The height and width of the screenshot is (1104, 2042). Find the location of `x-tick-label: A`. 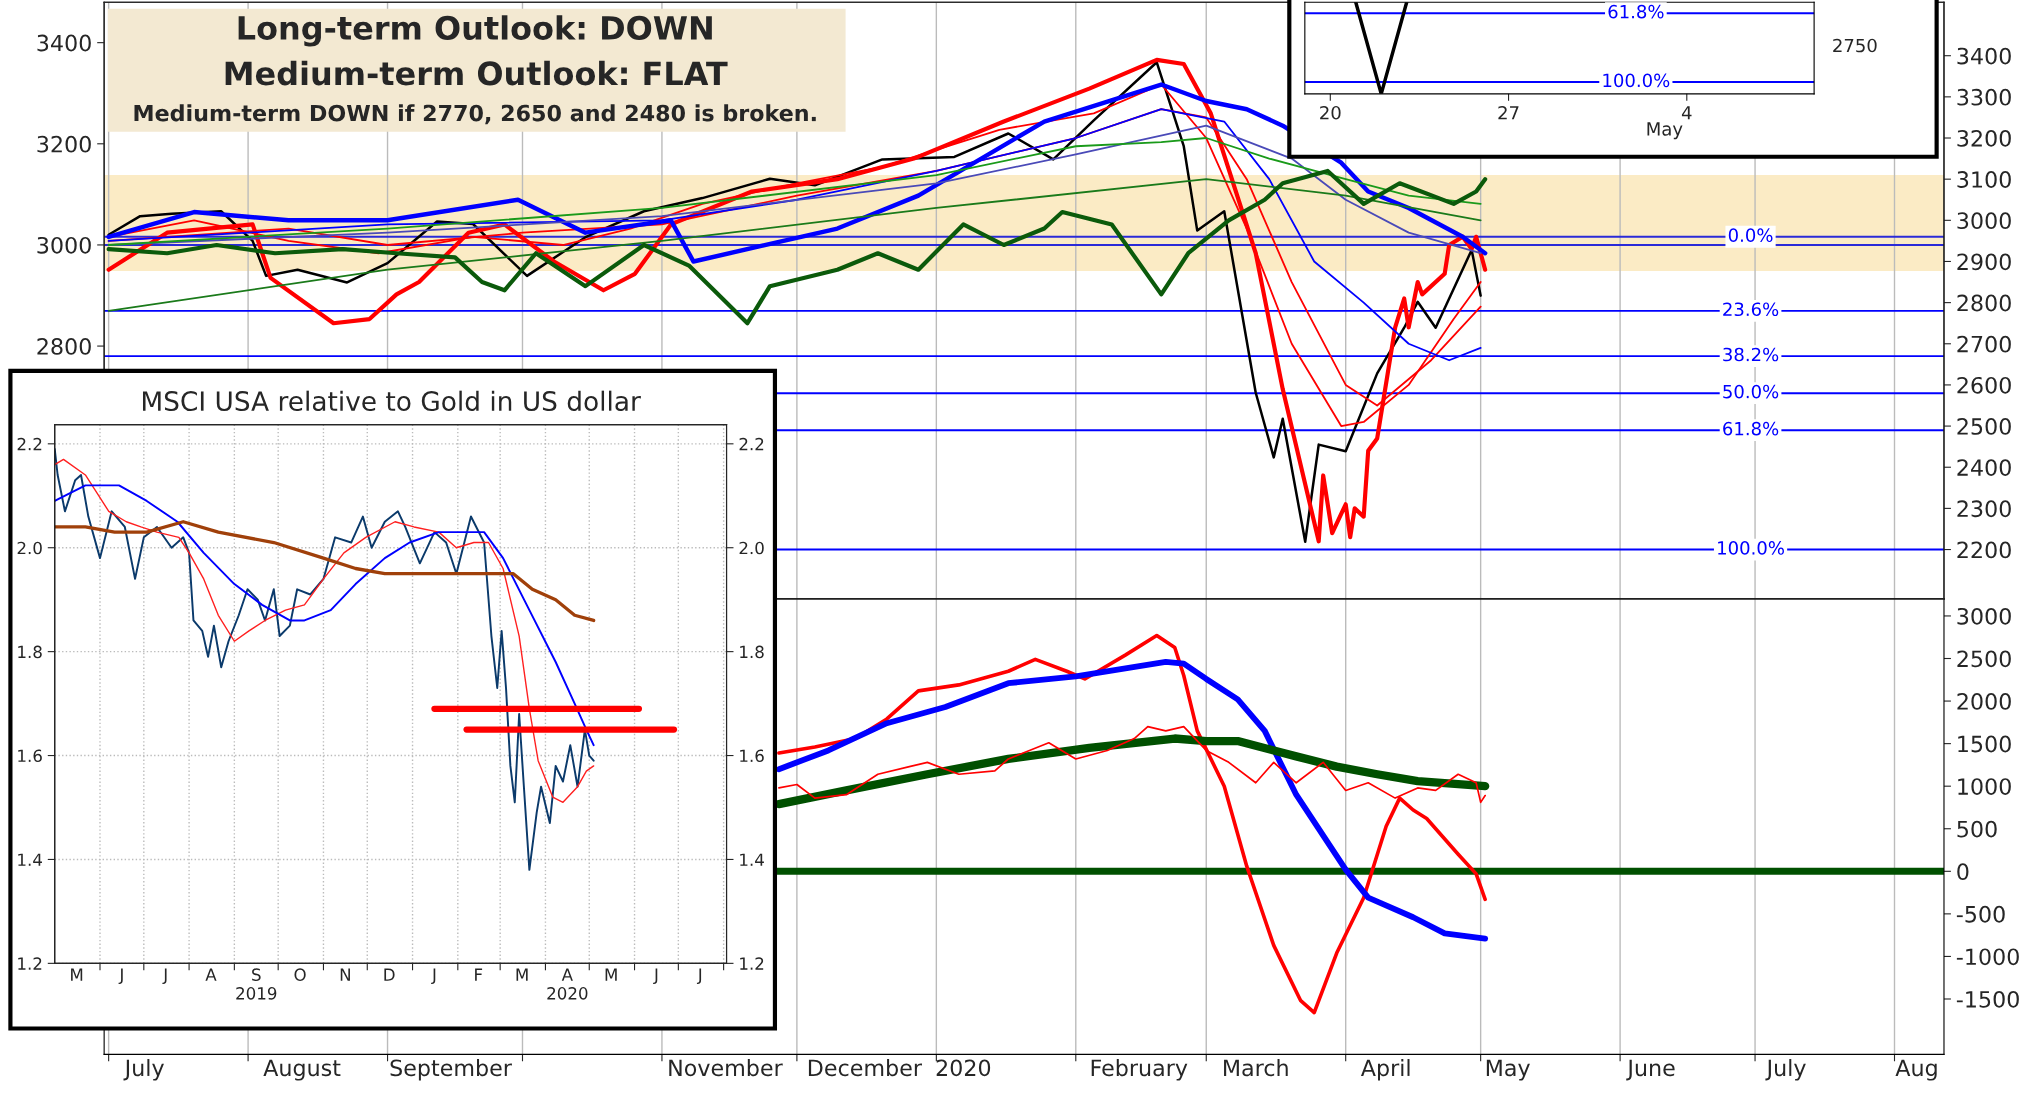

x-tick-label: A is located at coordinates (211, 974).